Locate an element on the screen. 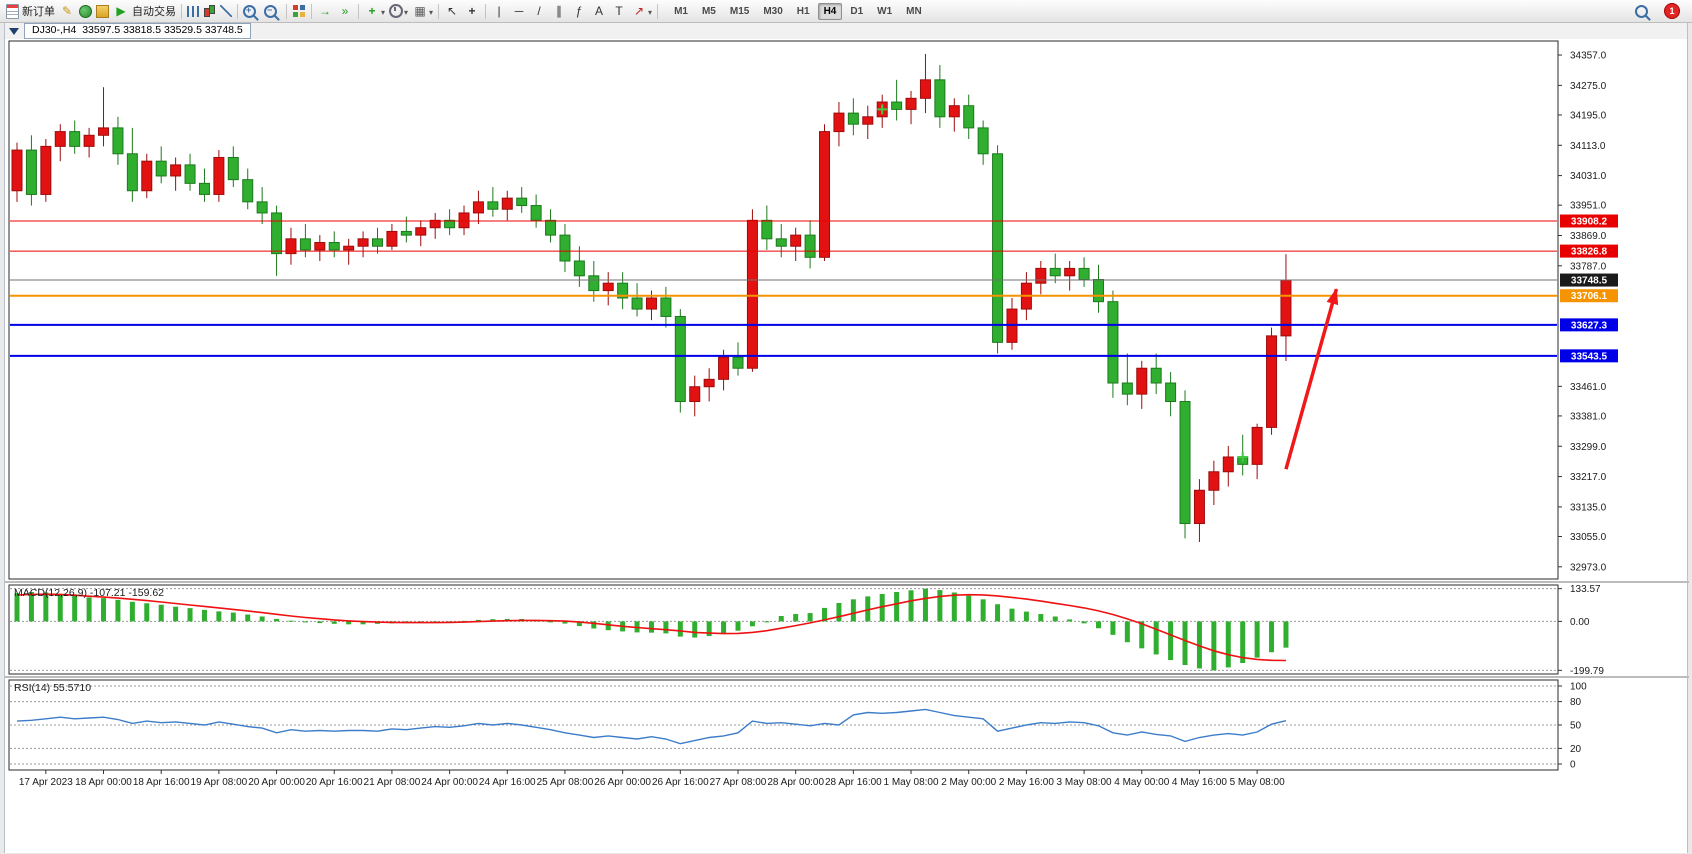 Image resolution: width=1692 pixels, height=854 pixels. vertical-line-button: | is located at coordinates (499, 11).